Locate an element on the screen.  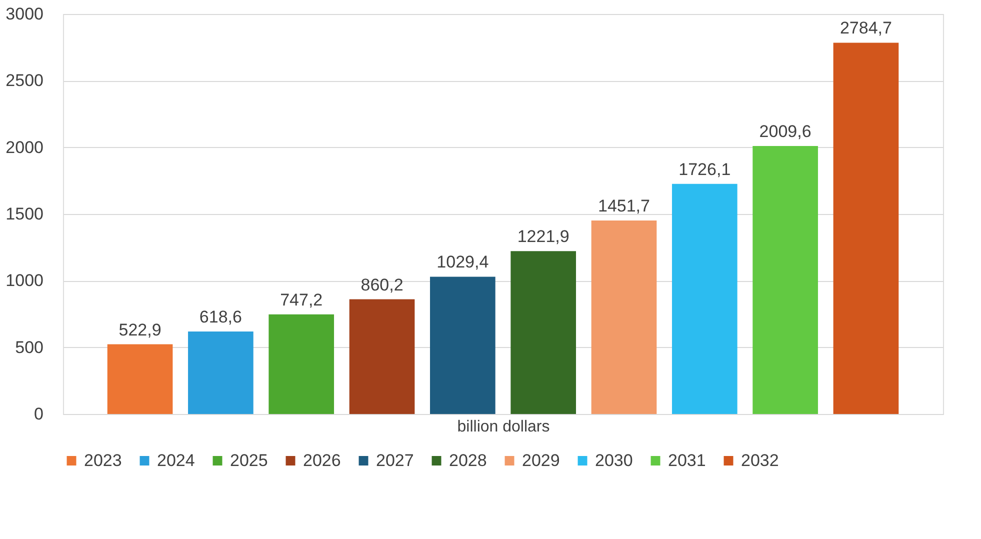
legend-label: 2027 is located at coordinates (395, 460).